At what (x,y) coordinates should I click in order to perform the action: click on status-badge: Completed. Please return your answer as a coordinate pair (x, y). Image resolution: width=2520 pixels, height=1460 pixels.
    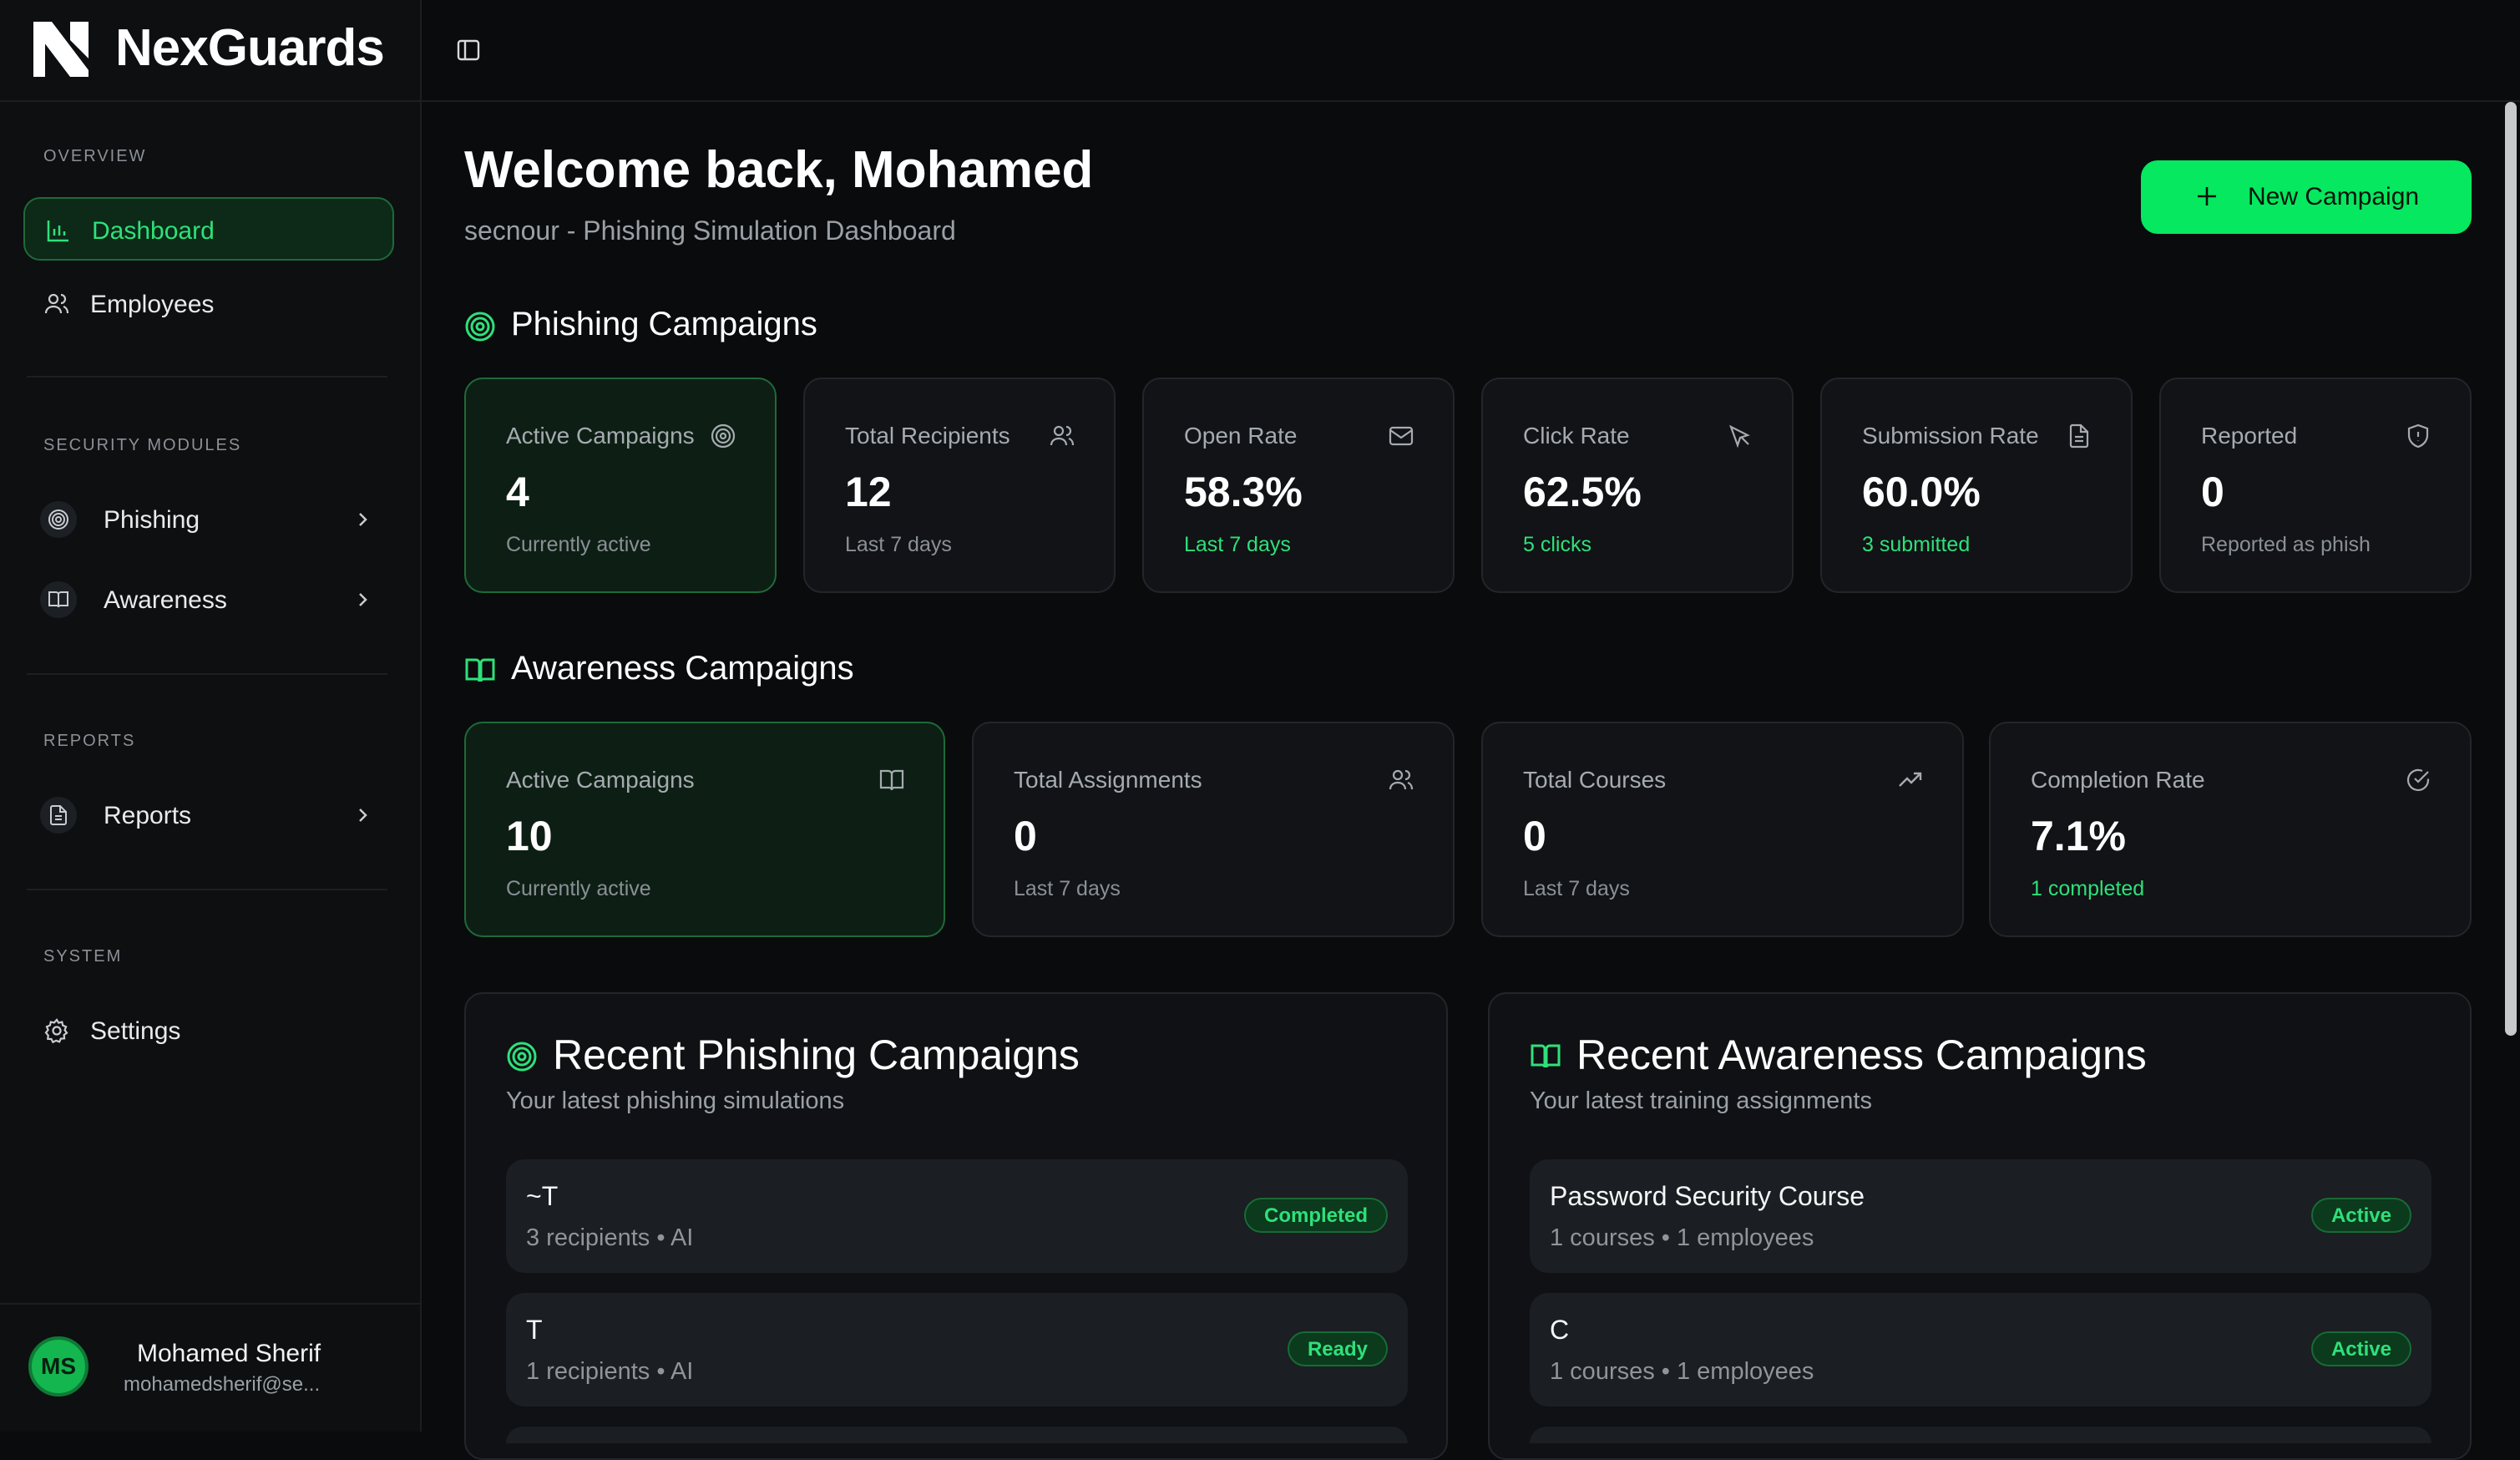
    Looking at the image, I should click on (1315, 1215).